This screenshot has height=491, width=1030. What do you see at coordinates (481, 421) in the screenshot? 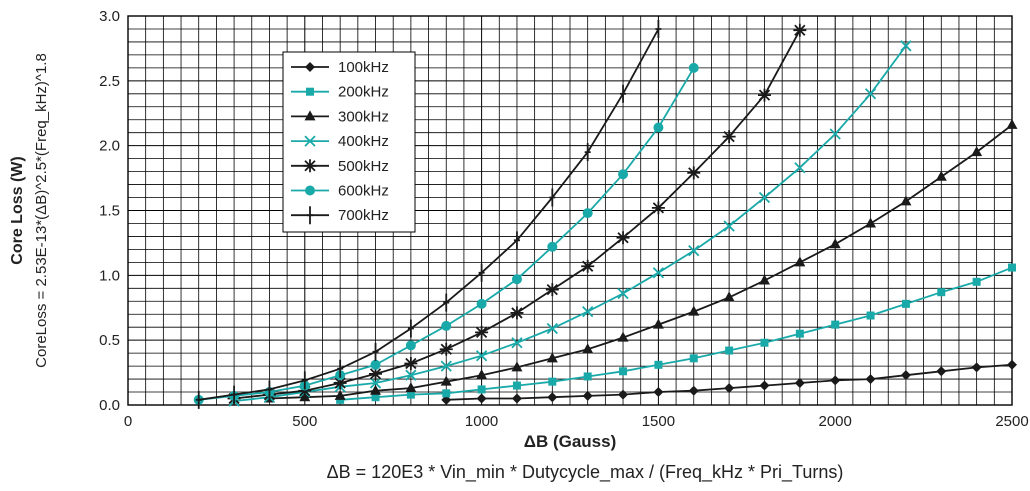
I see `x-tick-label: 1000` at bounding box center [481, 421].